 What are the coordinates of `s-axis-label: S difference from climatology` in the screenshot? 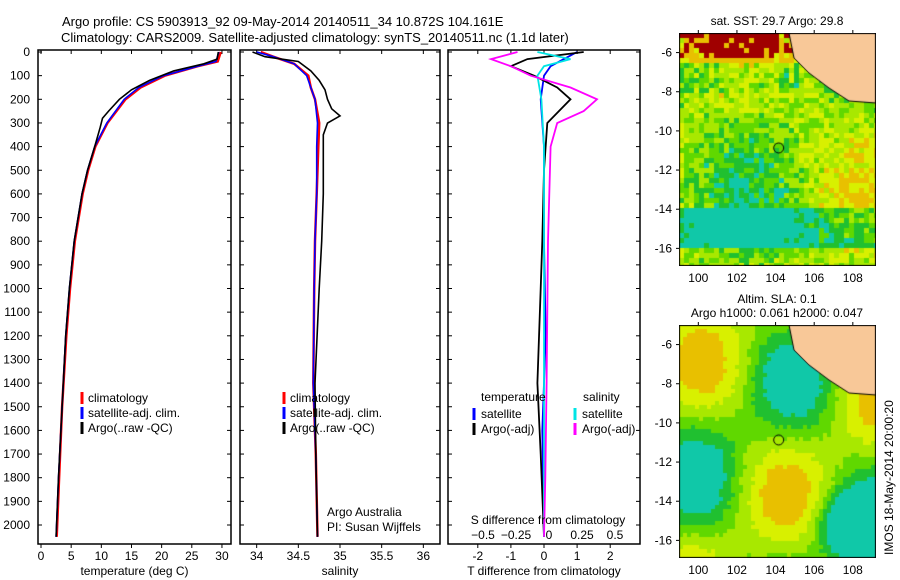 It's located at (548, 520).